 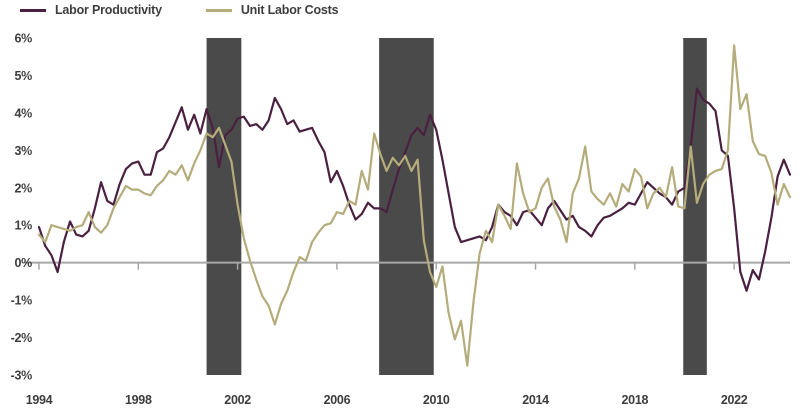 I want to click on x-axis-tick-label: 2014, so click(x=535, y=400).